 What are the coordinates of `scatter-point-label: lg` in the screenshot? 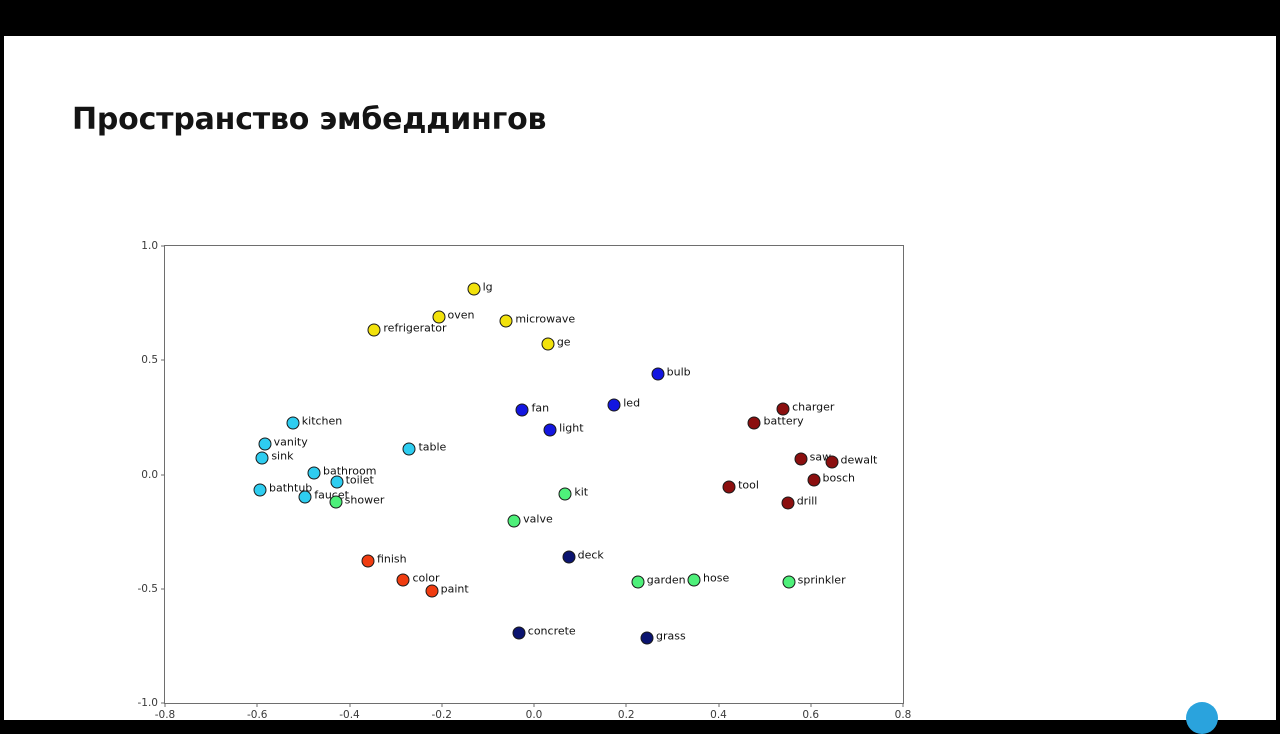 It's located at (487, 287).